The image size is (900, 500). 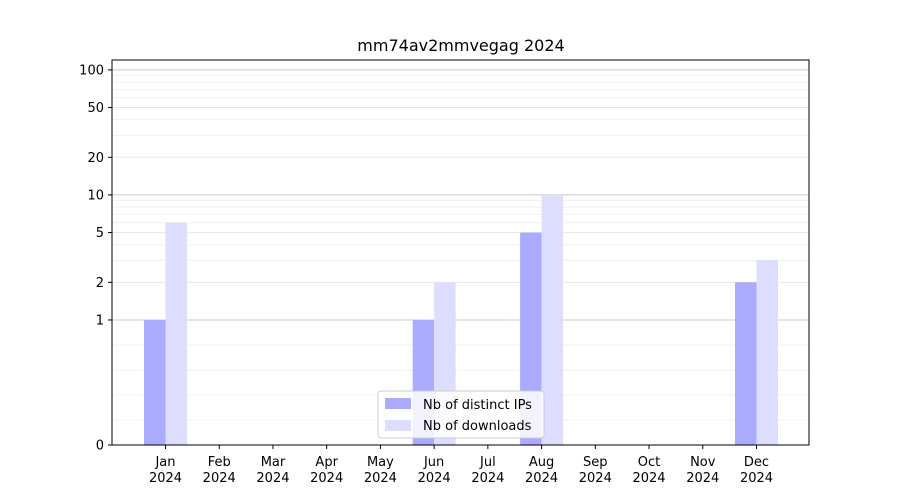 I want to click on y-tick-label: 1, so click(x=100, y=320).